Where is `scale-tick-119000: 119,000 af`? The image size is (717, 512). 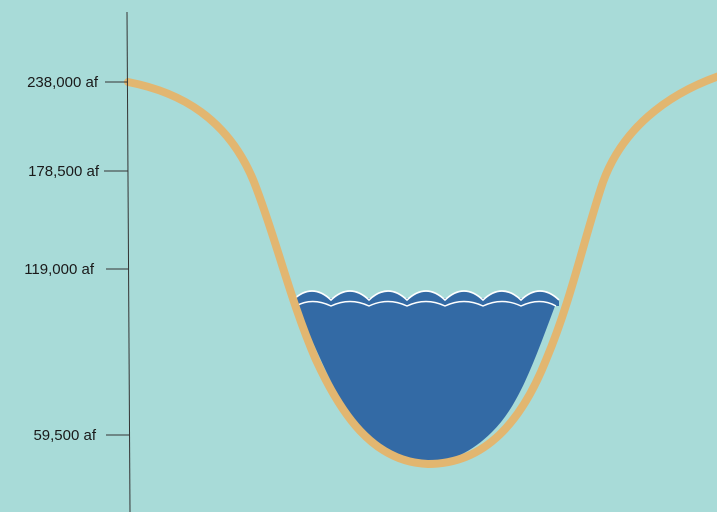 scale-tick-119000: 119,000 af is located at coordinates (76, 269).